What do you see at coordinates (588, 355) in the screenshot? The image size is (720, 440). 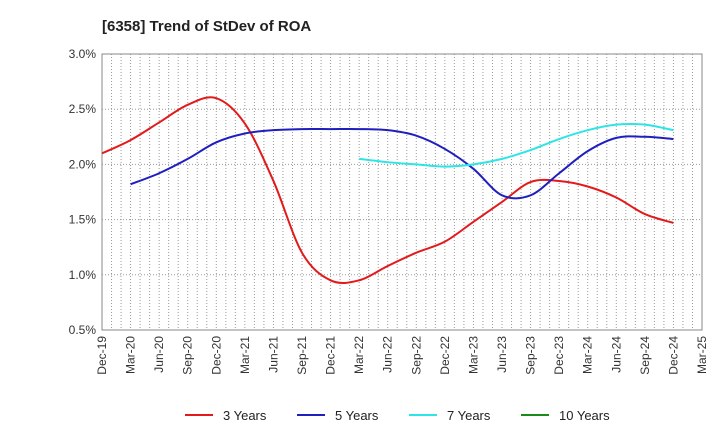 I see `x-tick-label: Mar-24` at bounding box center [588, 355].